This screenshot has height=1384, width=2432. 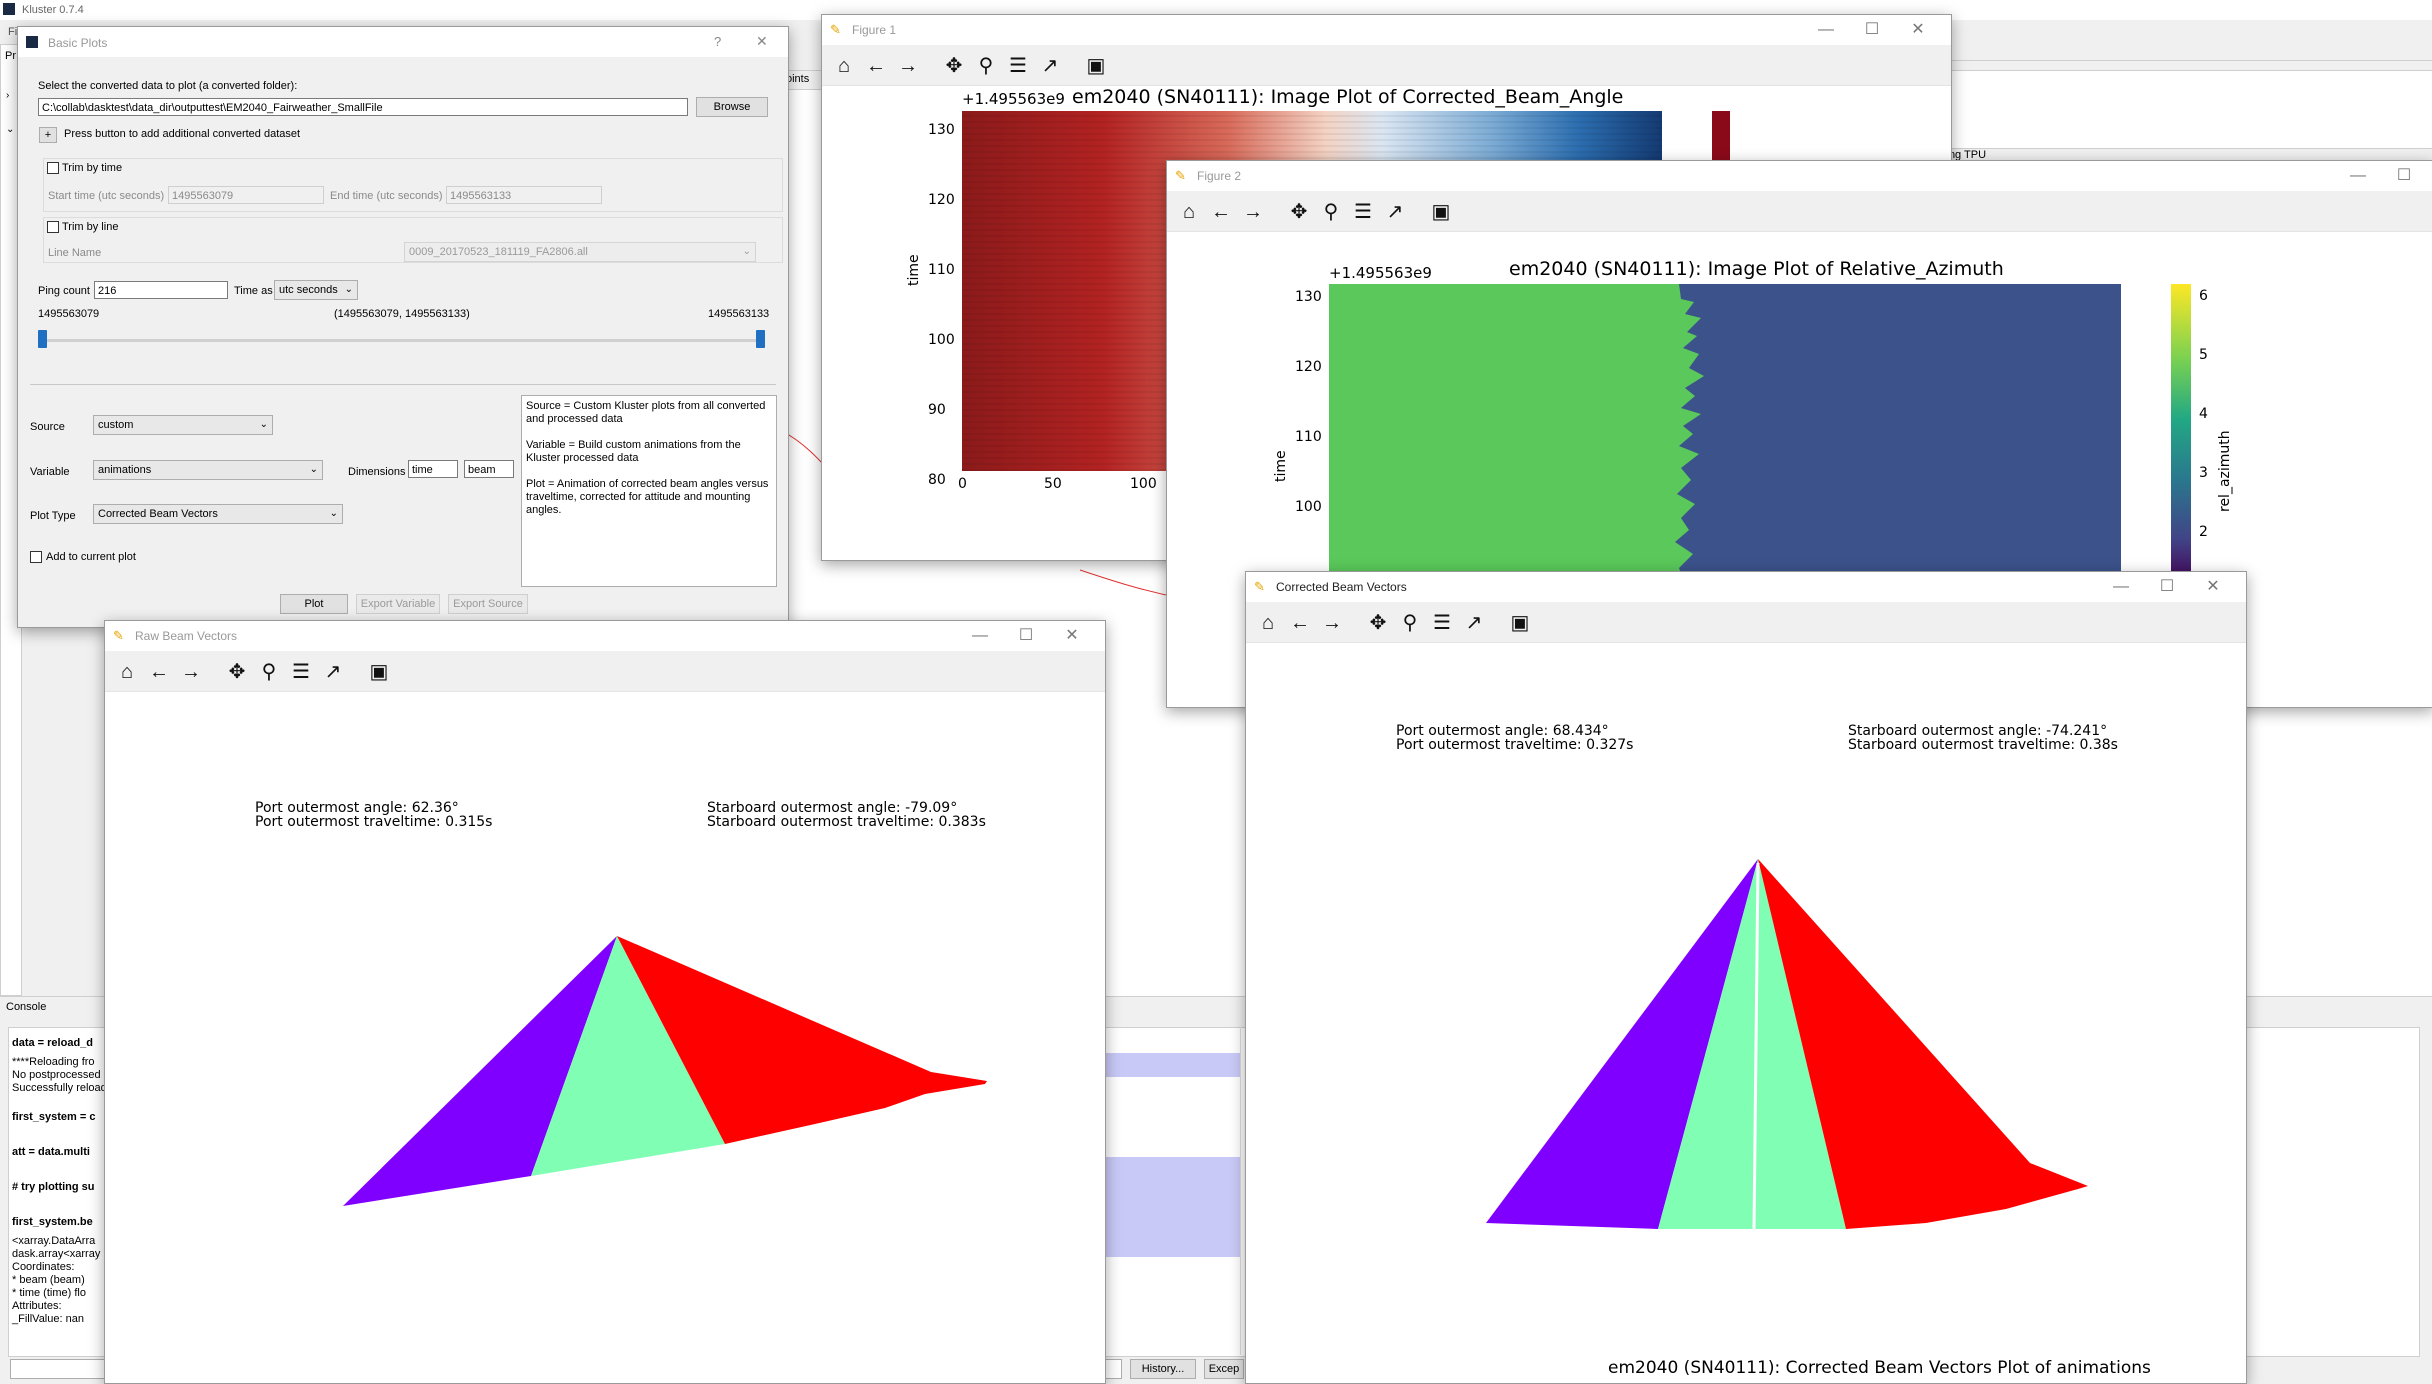 What do you see at coordinates (2181, 434) in the screenshot?
I see `colorbar` at bounding box center [2181, 434].